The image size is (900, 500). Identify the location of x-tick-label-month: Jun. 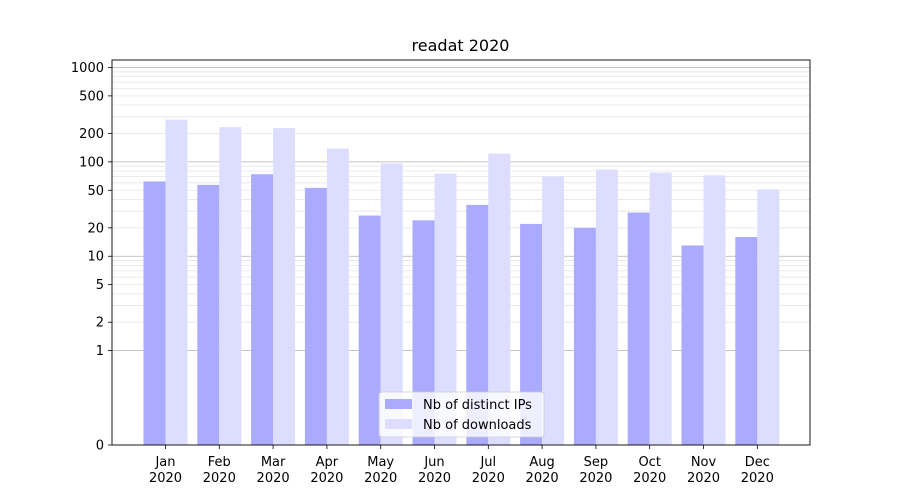
(433, 462).